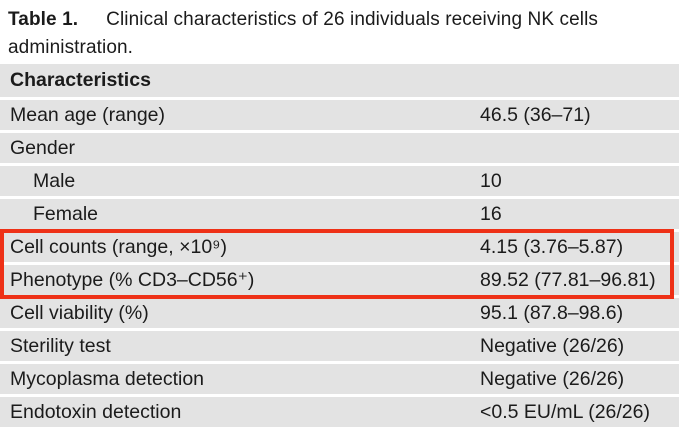 This screenshot has height=436, width=679. What do you see at coordinates (66, 213) in the screenshot?
I see `row-label: Female` at bounding box center [66, 213].